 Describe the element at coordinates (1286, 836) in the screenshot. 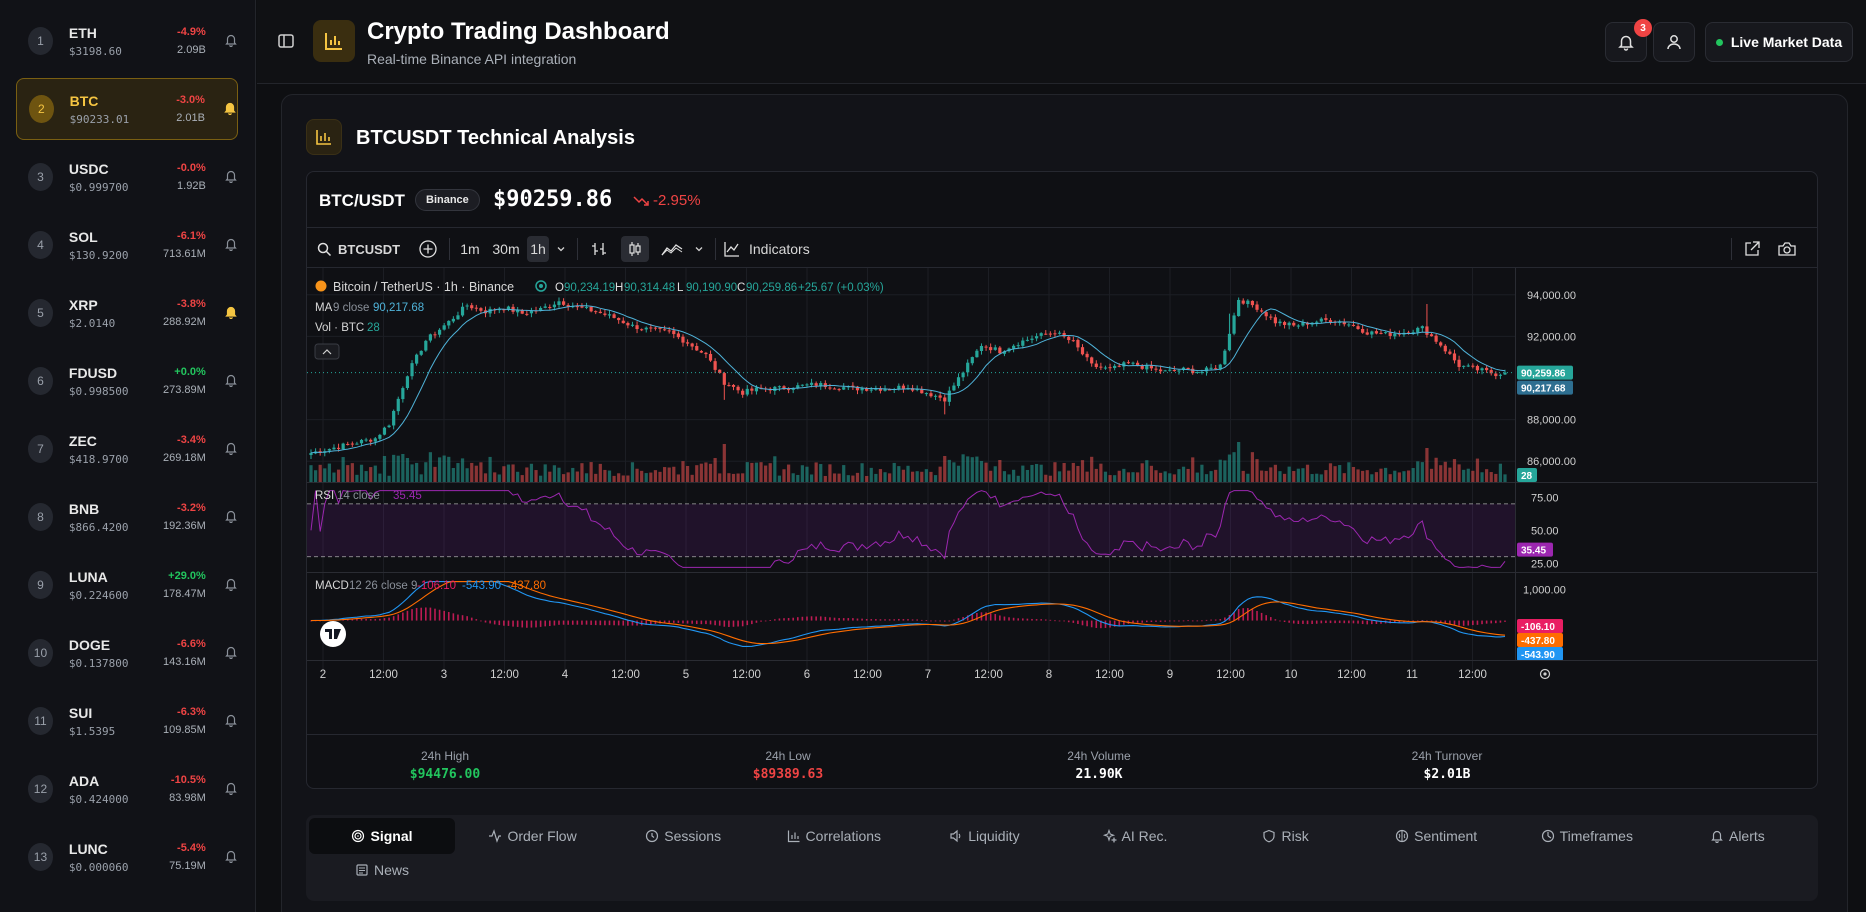

I see `tab-risk: Risk` at that location.